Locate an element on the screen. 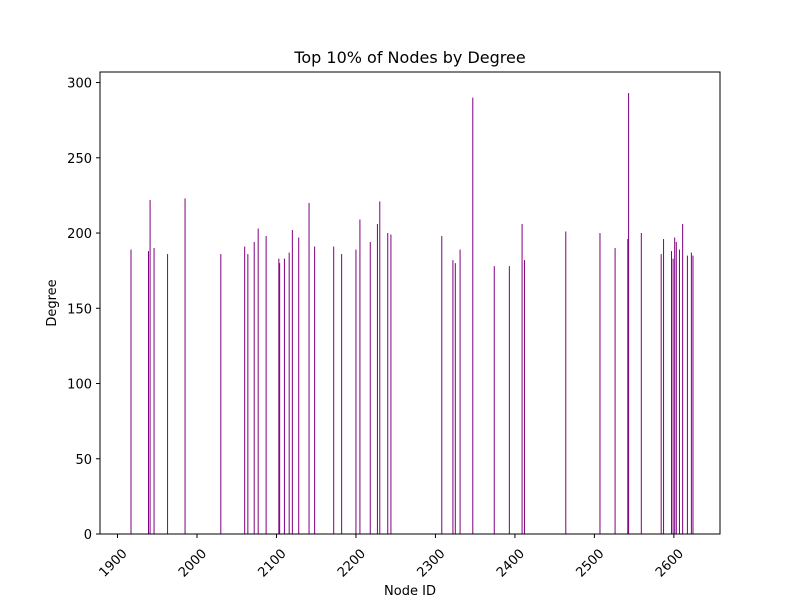  y-tick-label: 250 is located at coordinates (79, 159).